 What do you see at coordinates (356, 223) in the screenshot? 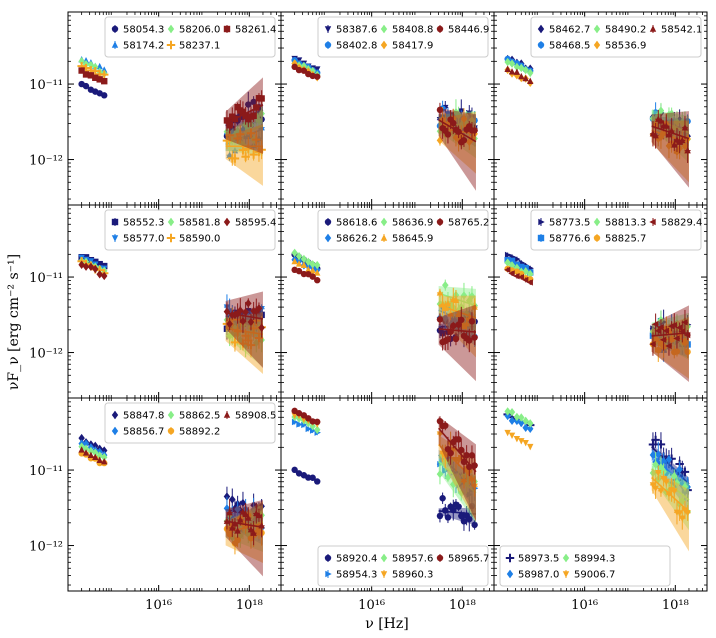
I see `legend-label: 58618.6` at bounding box center [356, 223].